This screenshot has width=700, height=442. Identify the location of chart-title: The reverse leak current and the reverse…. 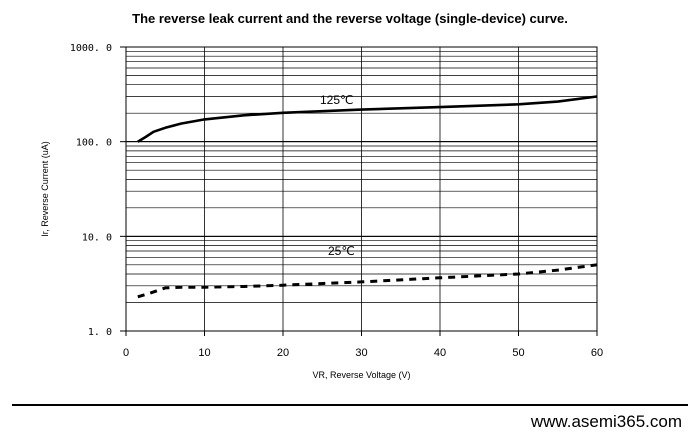
(350, 18).